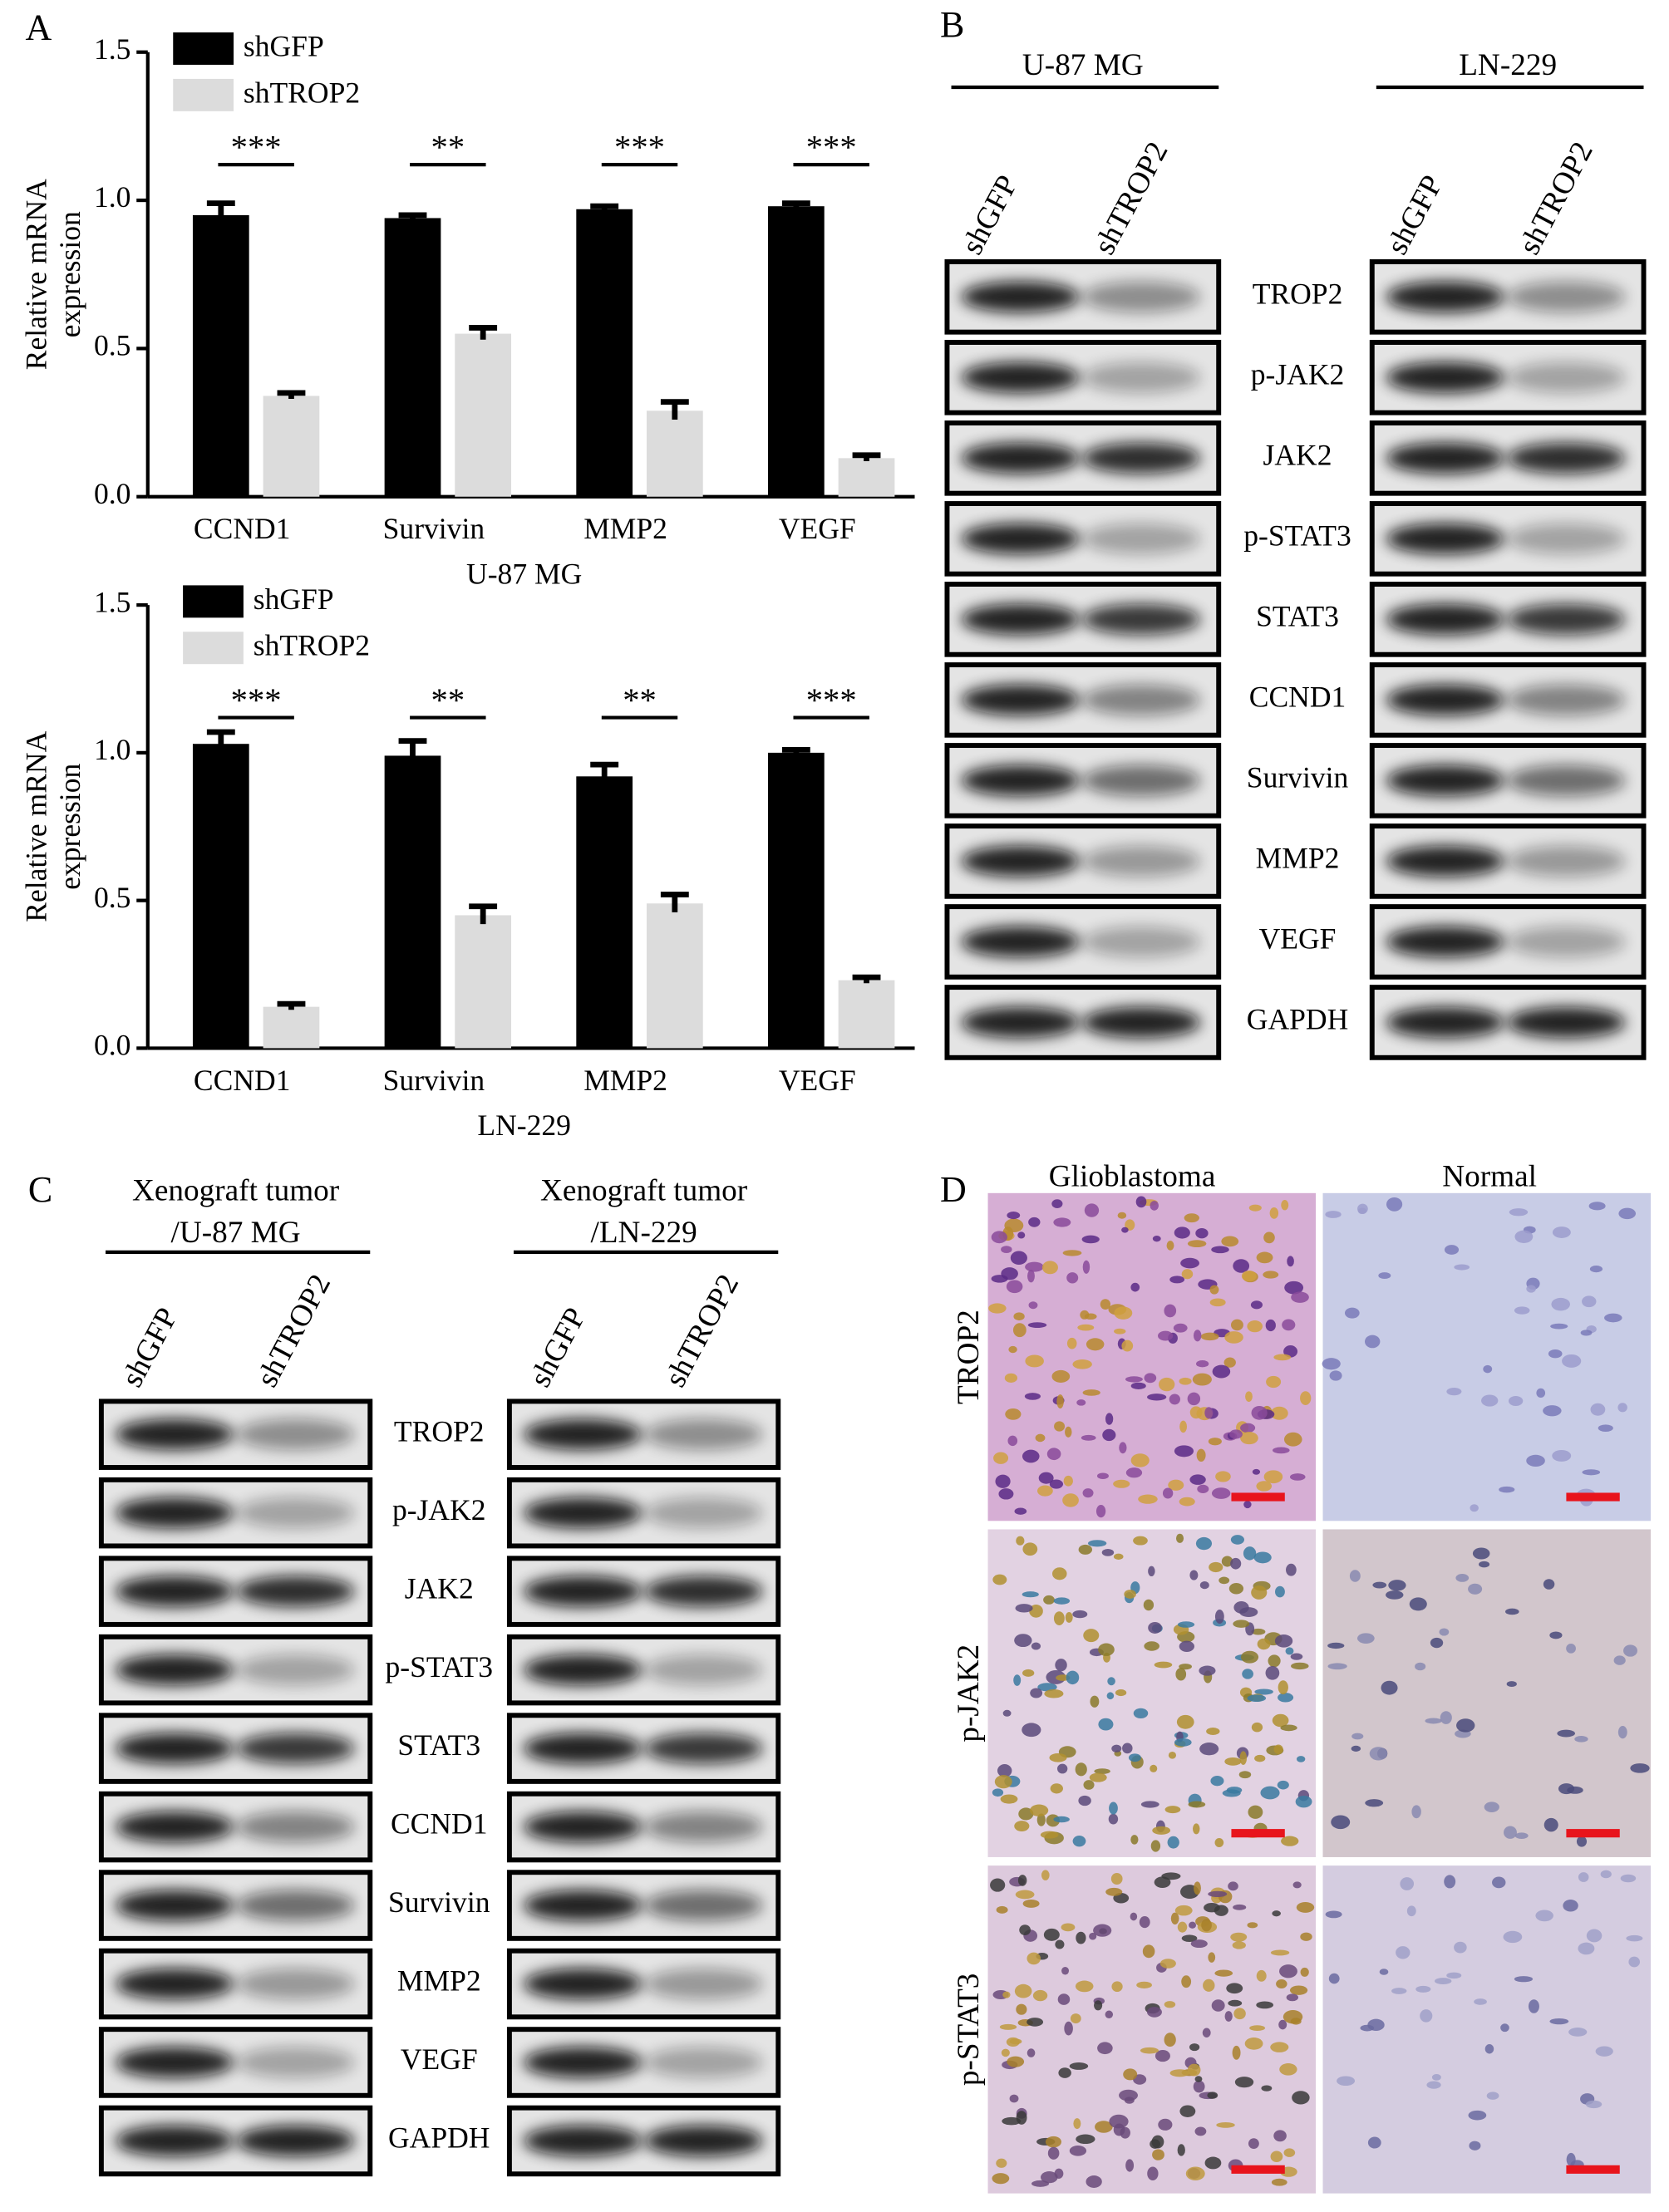 The width and height of the screenshot is (1669, 2212). I want to click on panel-label: B, so click(952, 25).